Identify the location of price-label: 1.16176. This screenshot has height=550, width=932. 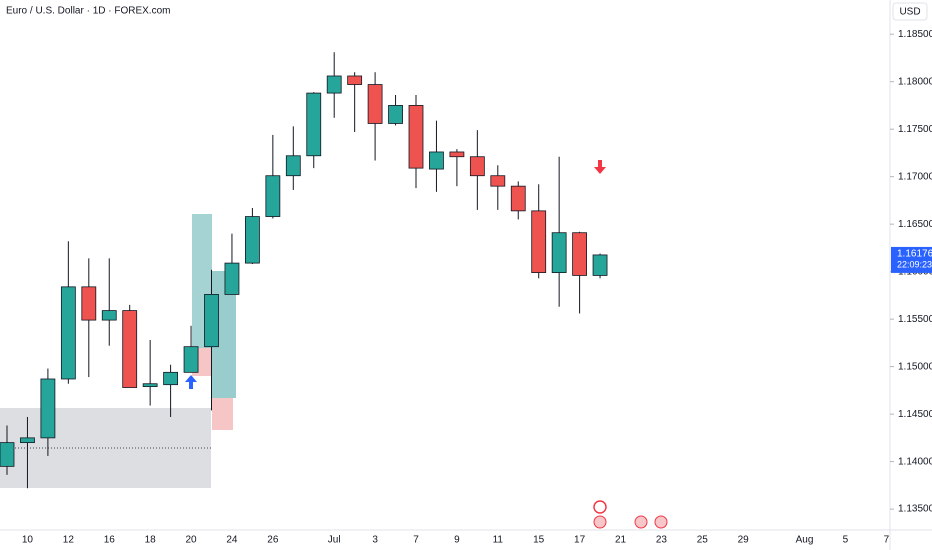
(914, 254).